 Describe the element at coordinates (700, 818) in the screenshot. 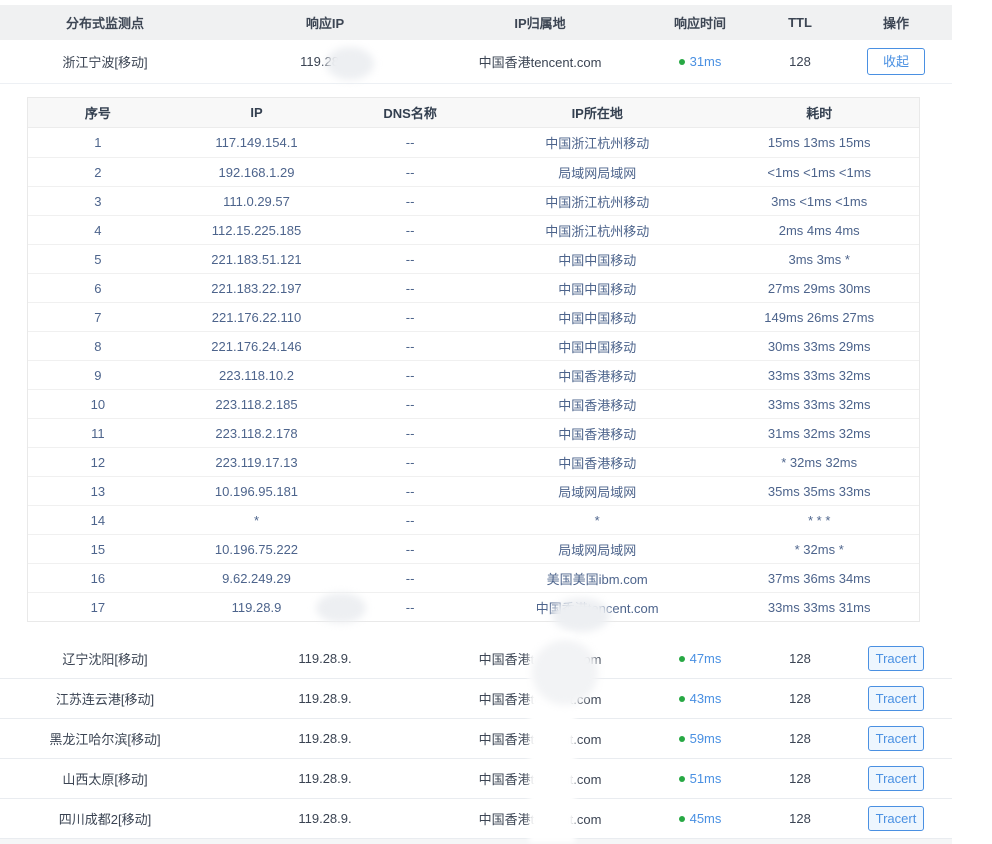

I see `monitor-response-time: 45ms` at that location.